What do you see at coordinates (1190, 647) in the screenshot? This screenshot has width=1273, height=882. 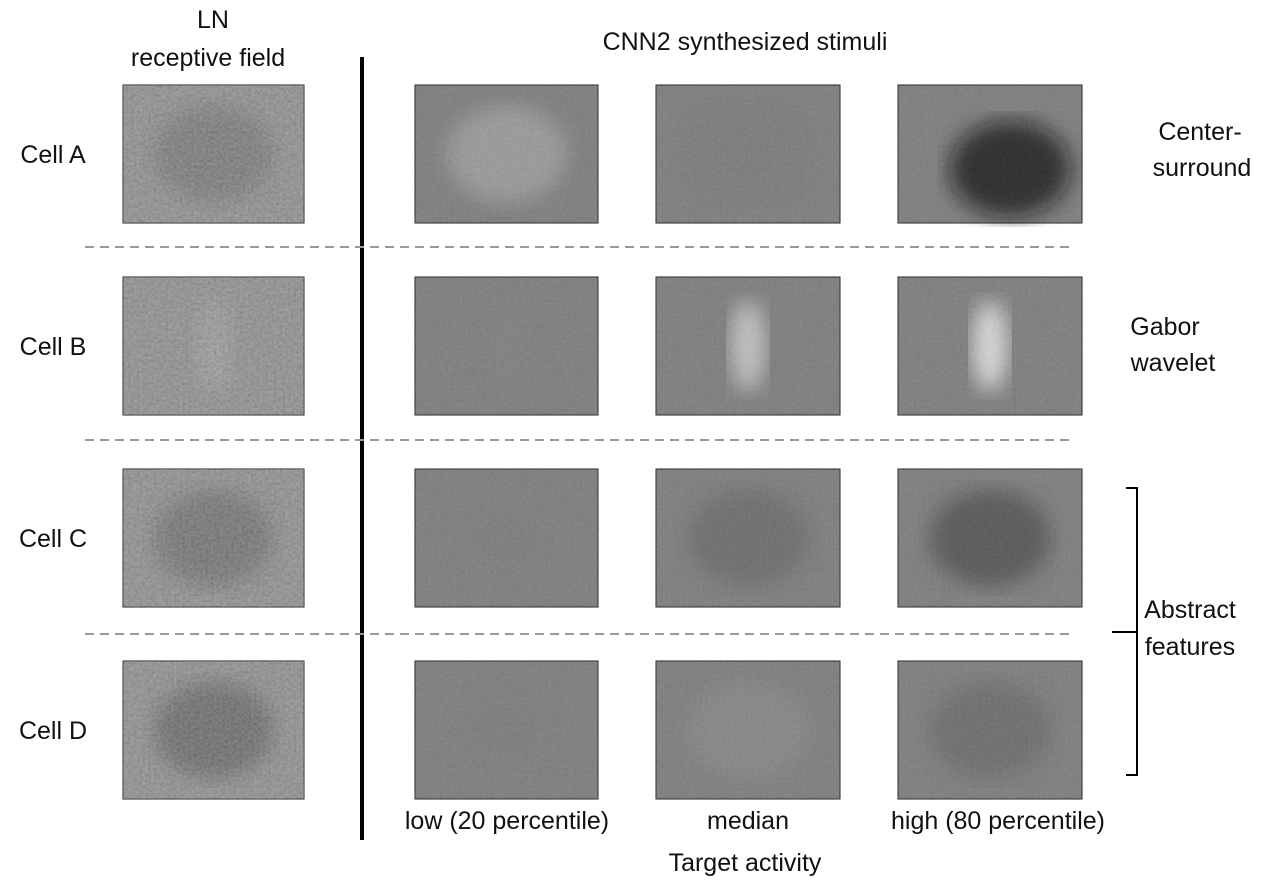 I see `feature-label: features` at bounding box center [1190, 647].